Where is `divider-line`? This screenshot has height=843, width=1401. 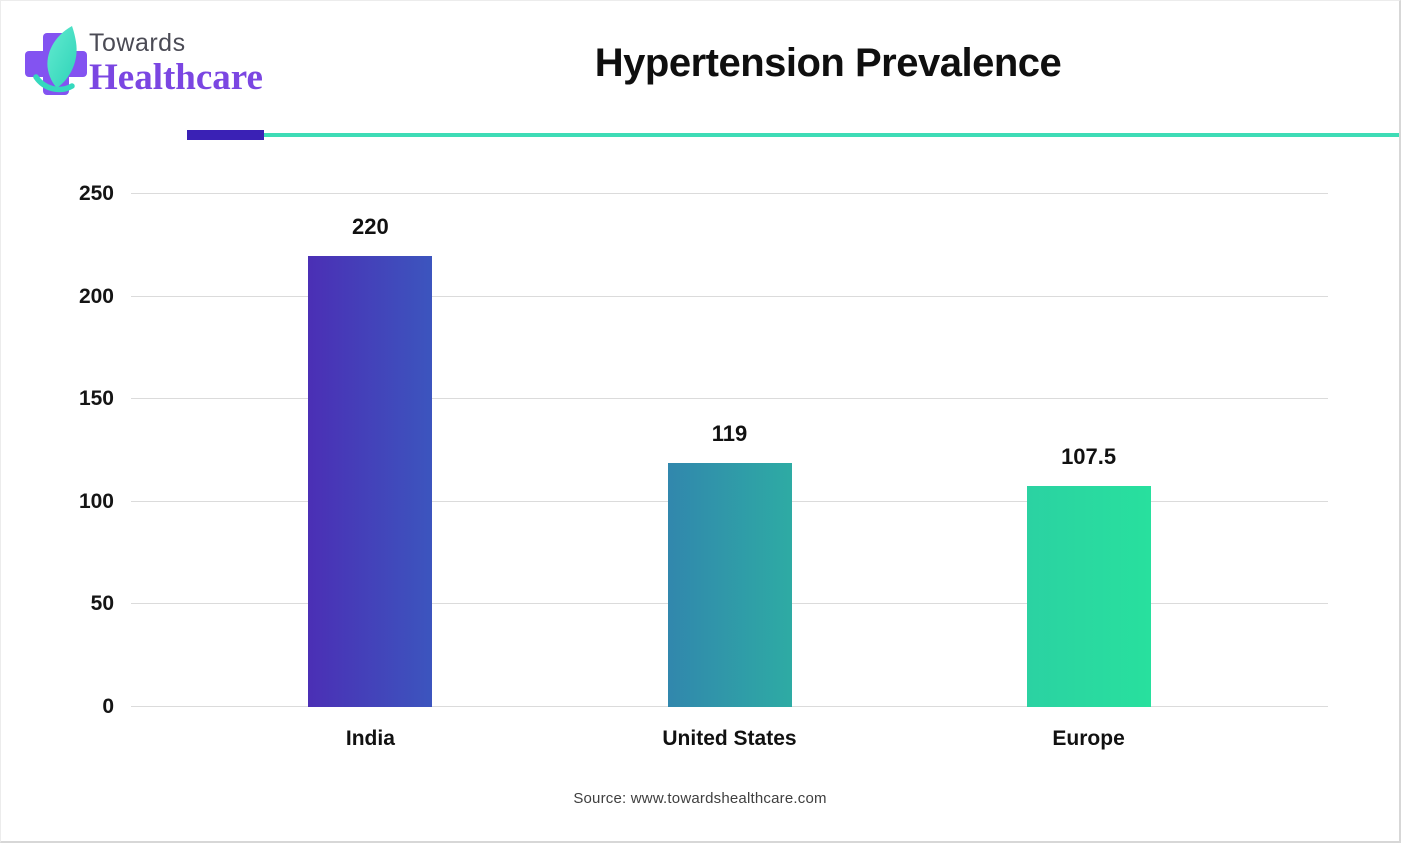
divider-line is located at coordinates (831, 135).